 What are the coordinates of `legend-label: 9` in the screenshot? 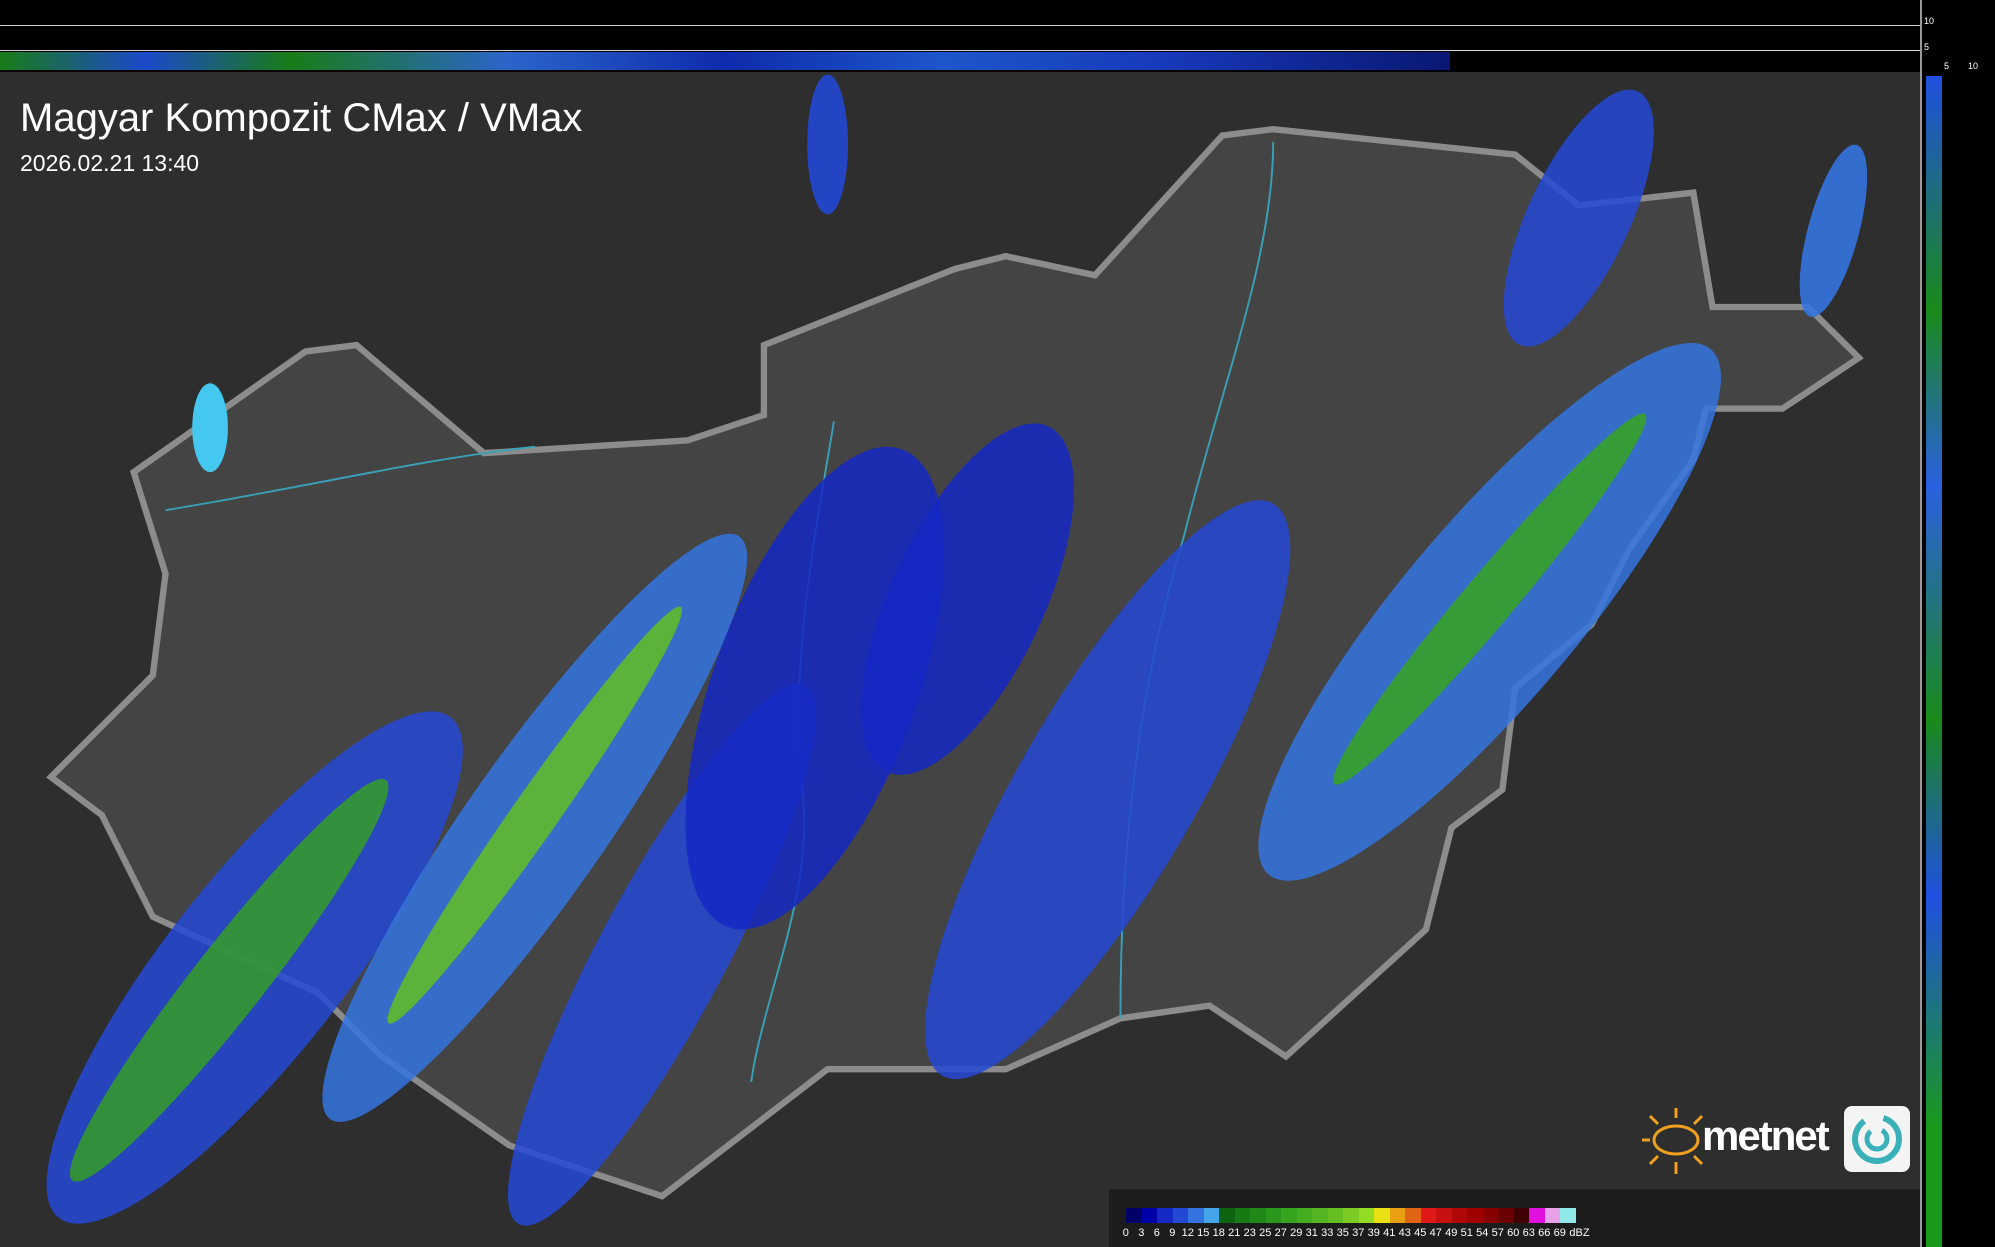 It's located at (1172, 1233).